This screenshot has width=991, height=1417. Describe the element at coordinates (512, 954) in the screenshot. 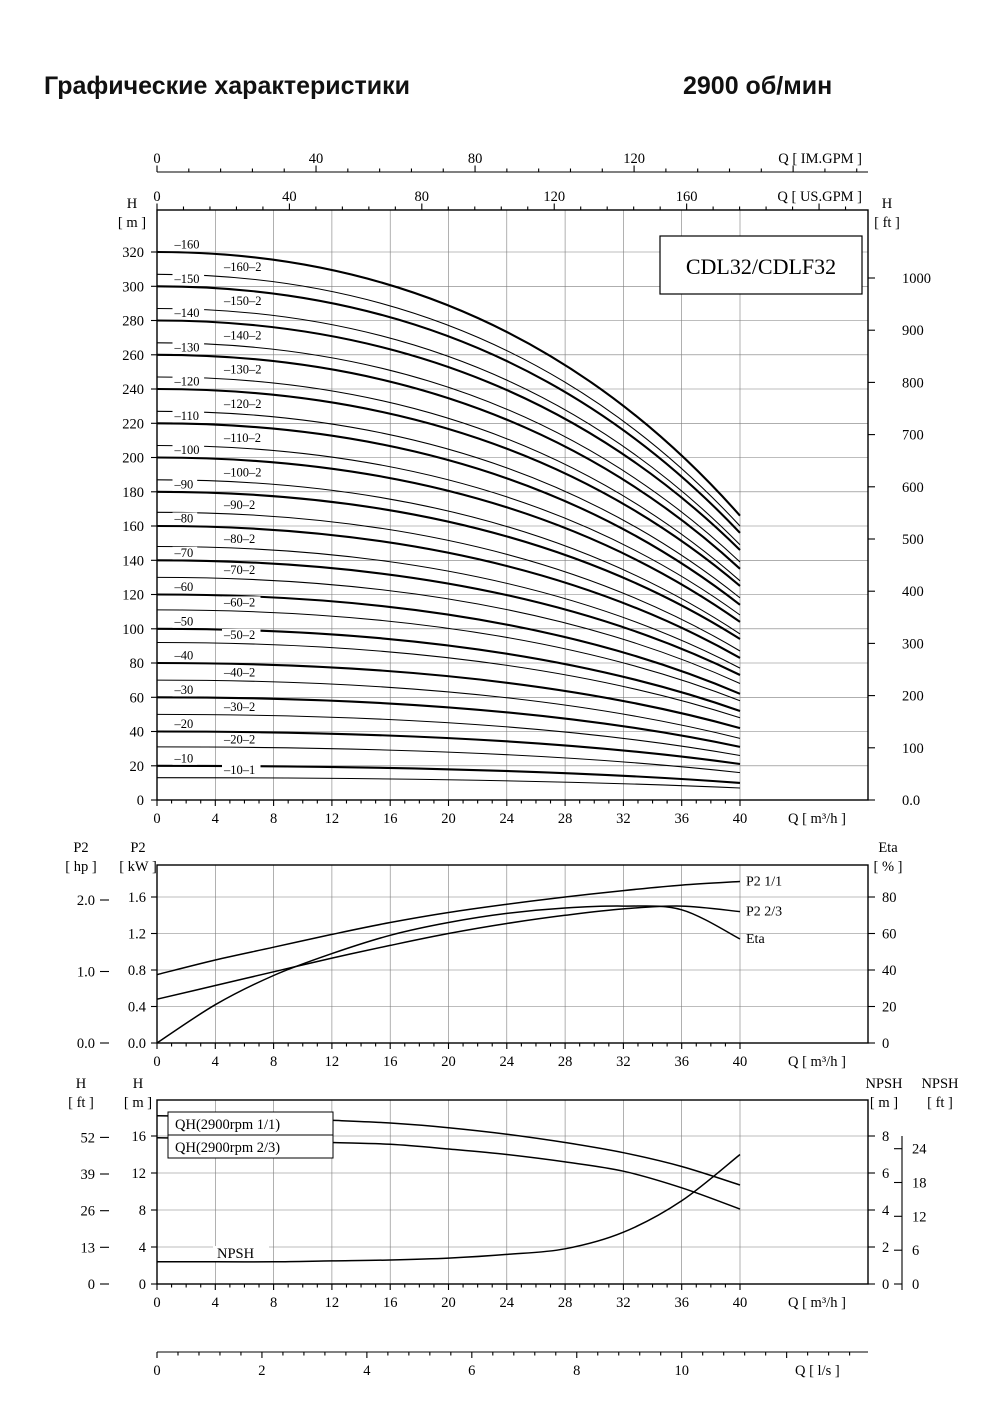

I see `plot-frame` at that location.